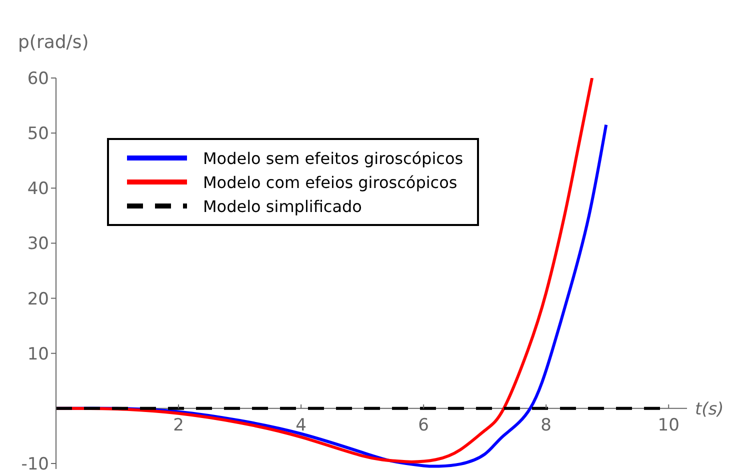 The height and width of the screenshot is (476, 731). Describe the element at coordinates (282, 206) in the screenshot. I see `legend-label: Modelo simplificado` at that location.